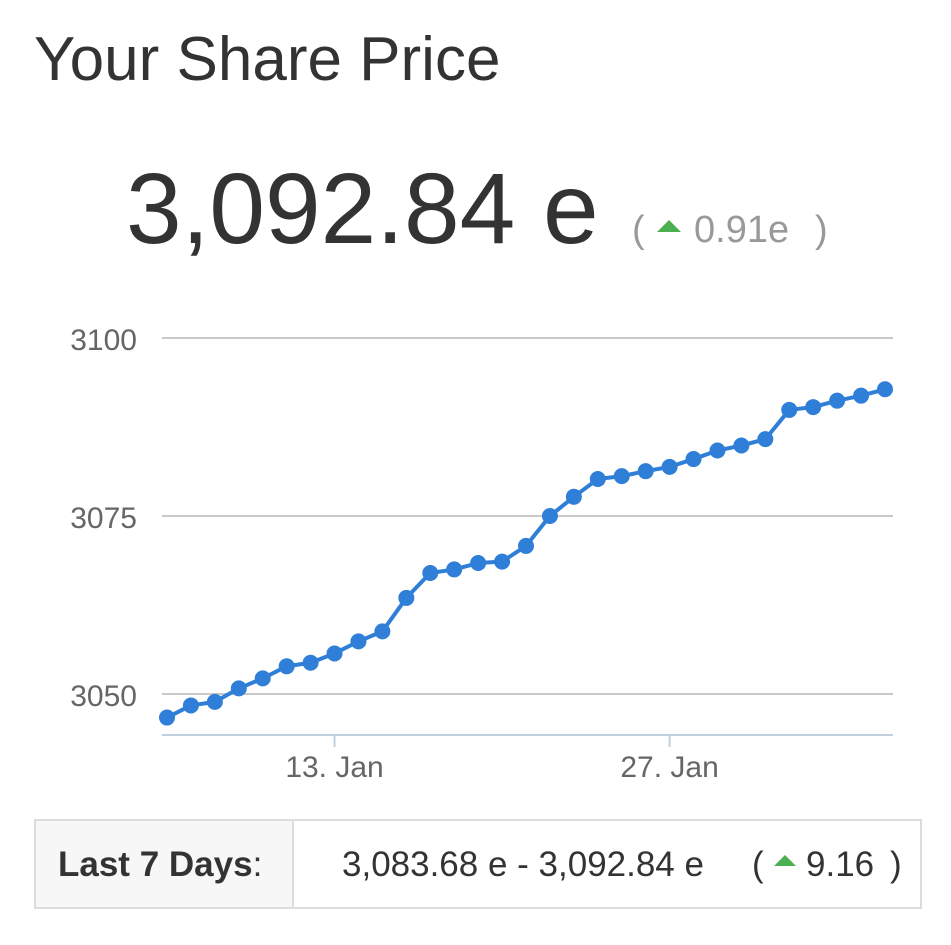  Describe the element at coordinates (840, 864) in the screenshot. I see `summary-change: 9.16` at that location.